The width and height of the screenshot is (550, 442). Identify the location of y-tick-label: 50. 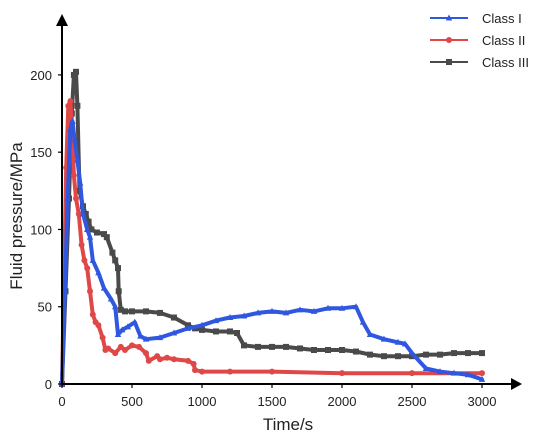
(45, 307).